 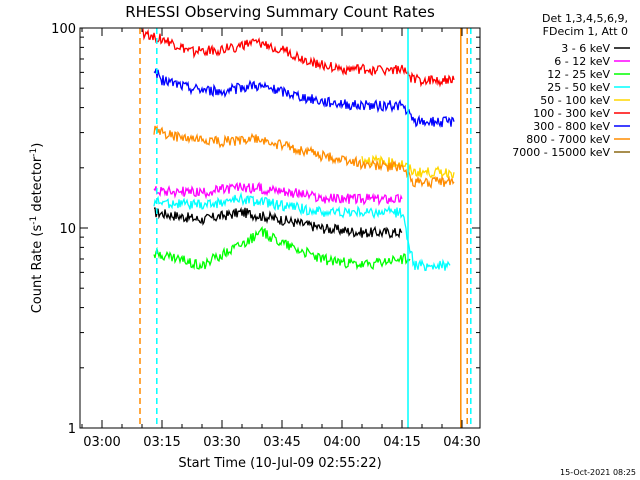 I want to click on legend-label: 800 - 7000 keV, so click(x=568, y=139).